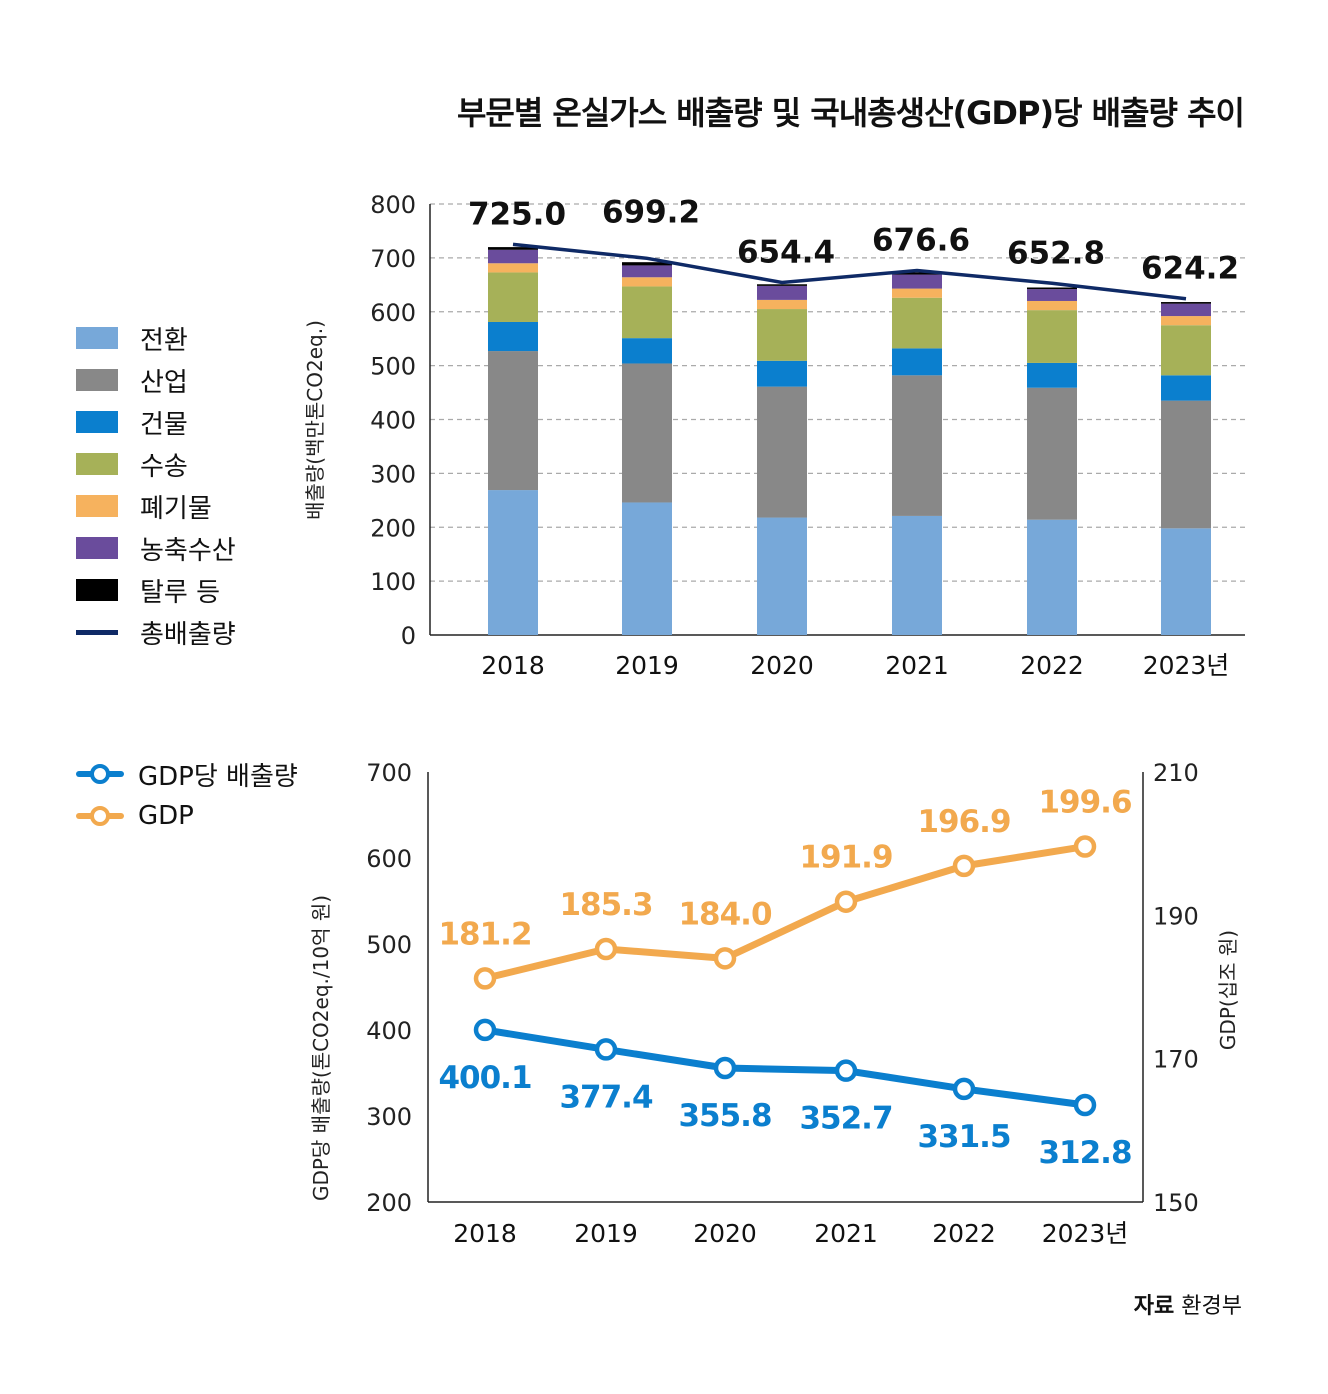  Describe the element at coordinates (1176, 773) in the screenshot. I see `right-tick-label: 210` at that location.